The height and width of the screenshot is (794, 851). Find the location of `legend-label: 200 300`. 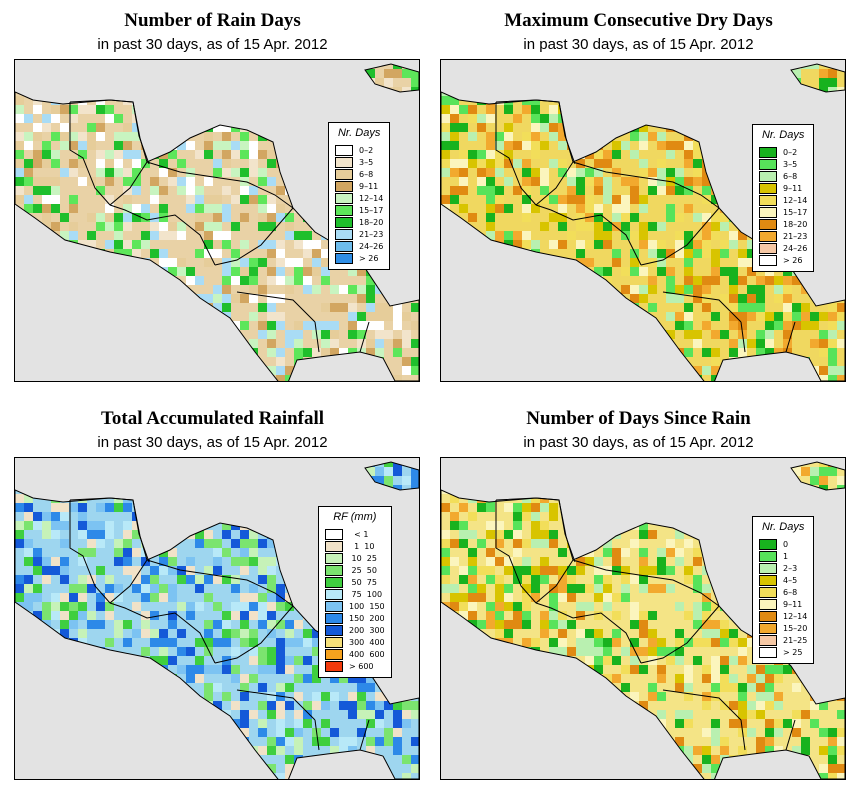

legend-label: 200 300 is located at coordinates (367, 630).